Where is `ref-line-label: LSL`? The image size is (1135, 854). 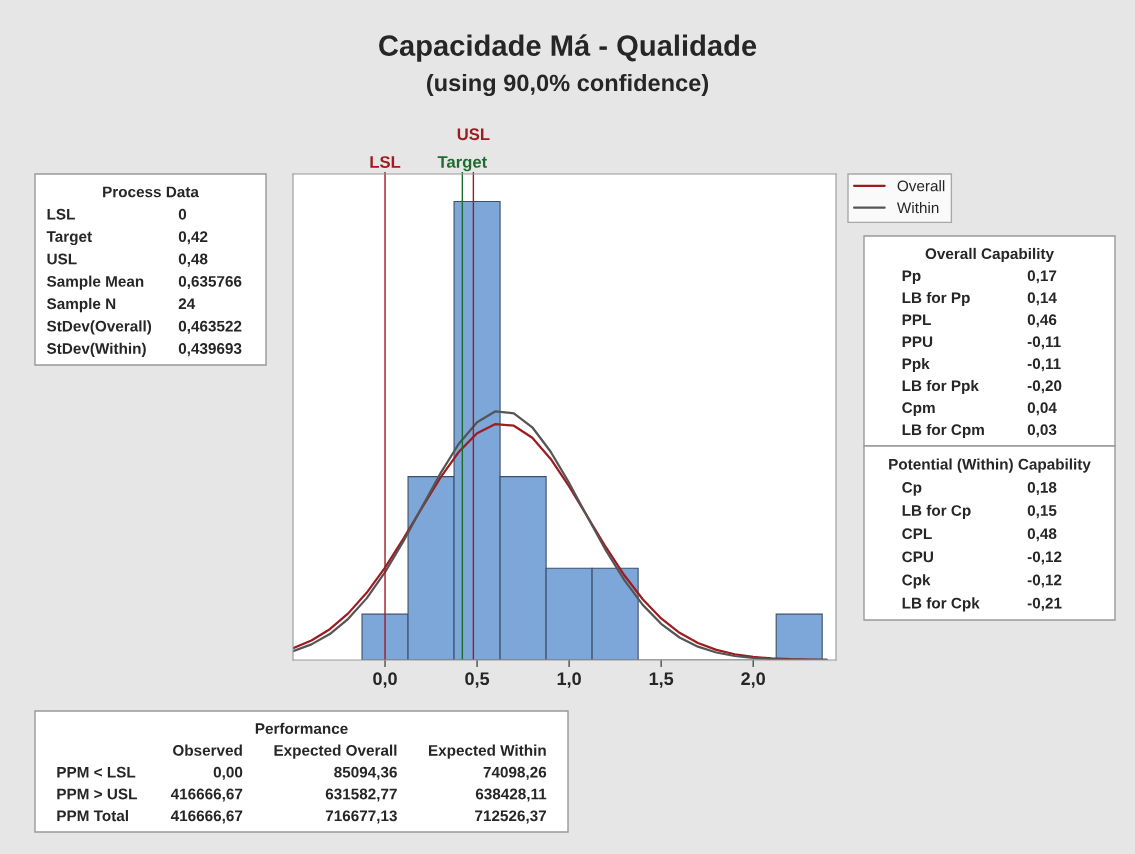 ref-line-label: LSL is located at coordinates (385, 162).